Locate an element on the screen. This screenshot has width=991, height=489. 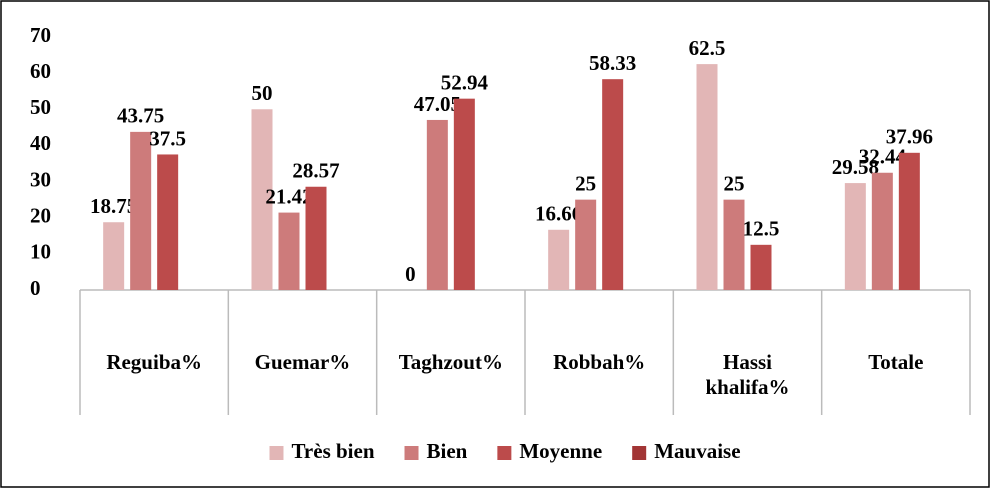
data-label: 21.42 is located at coordinates (288, 196).